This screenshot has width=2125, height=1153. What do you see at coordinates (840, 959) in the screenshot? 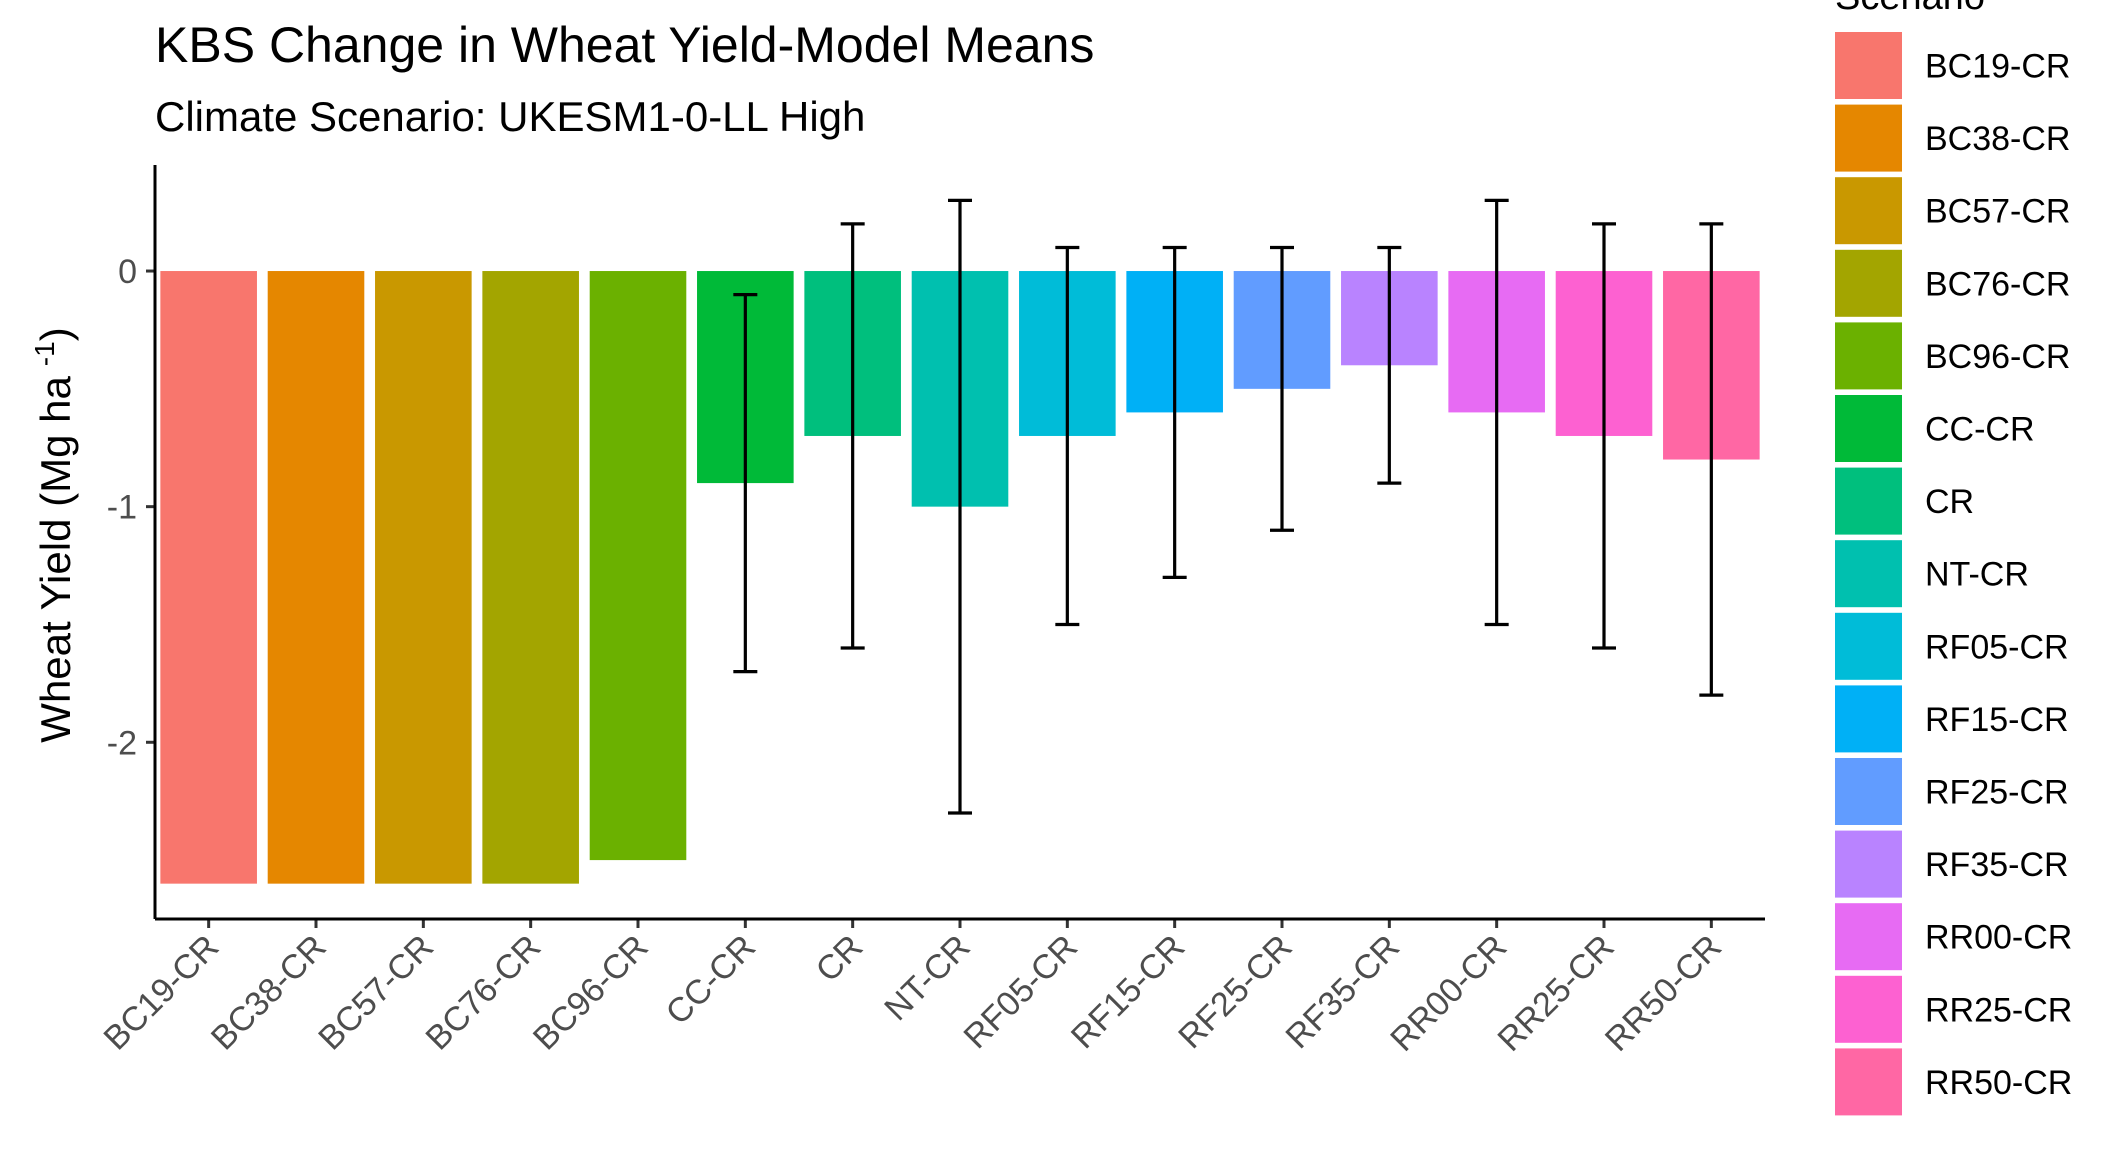
I see `x-tick-label: CR` at bounding box center [840, 959].